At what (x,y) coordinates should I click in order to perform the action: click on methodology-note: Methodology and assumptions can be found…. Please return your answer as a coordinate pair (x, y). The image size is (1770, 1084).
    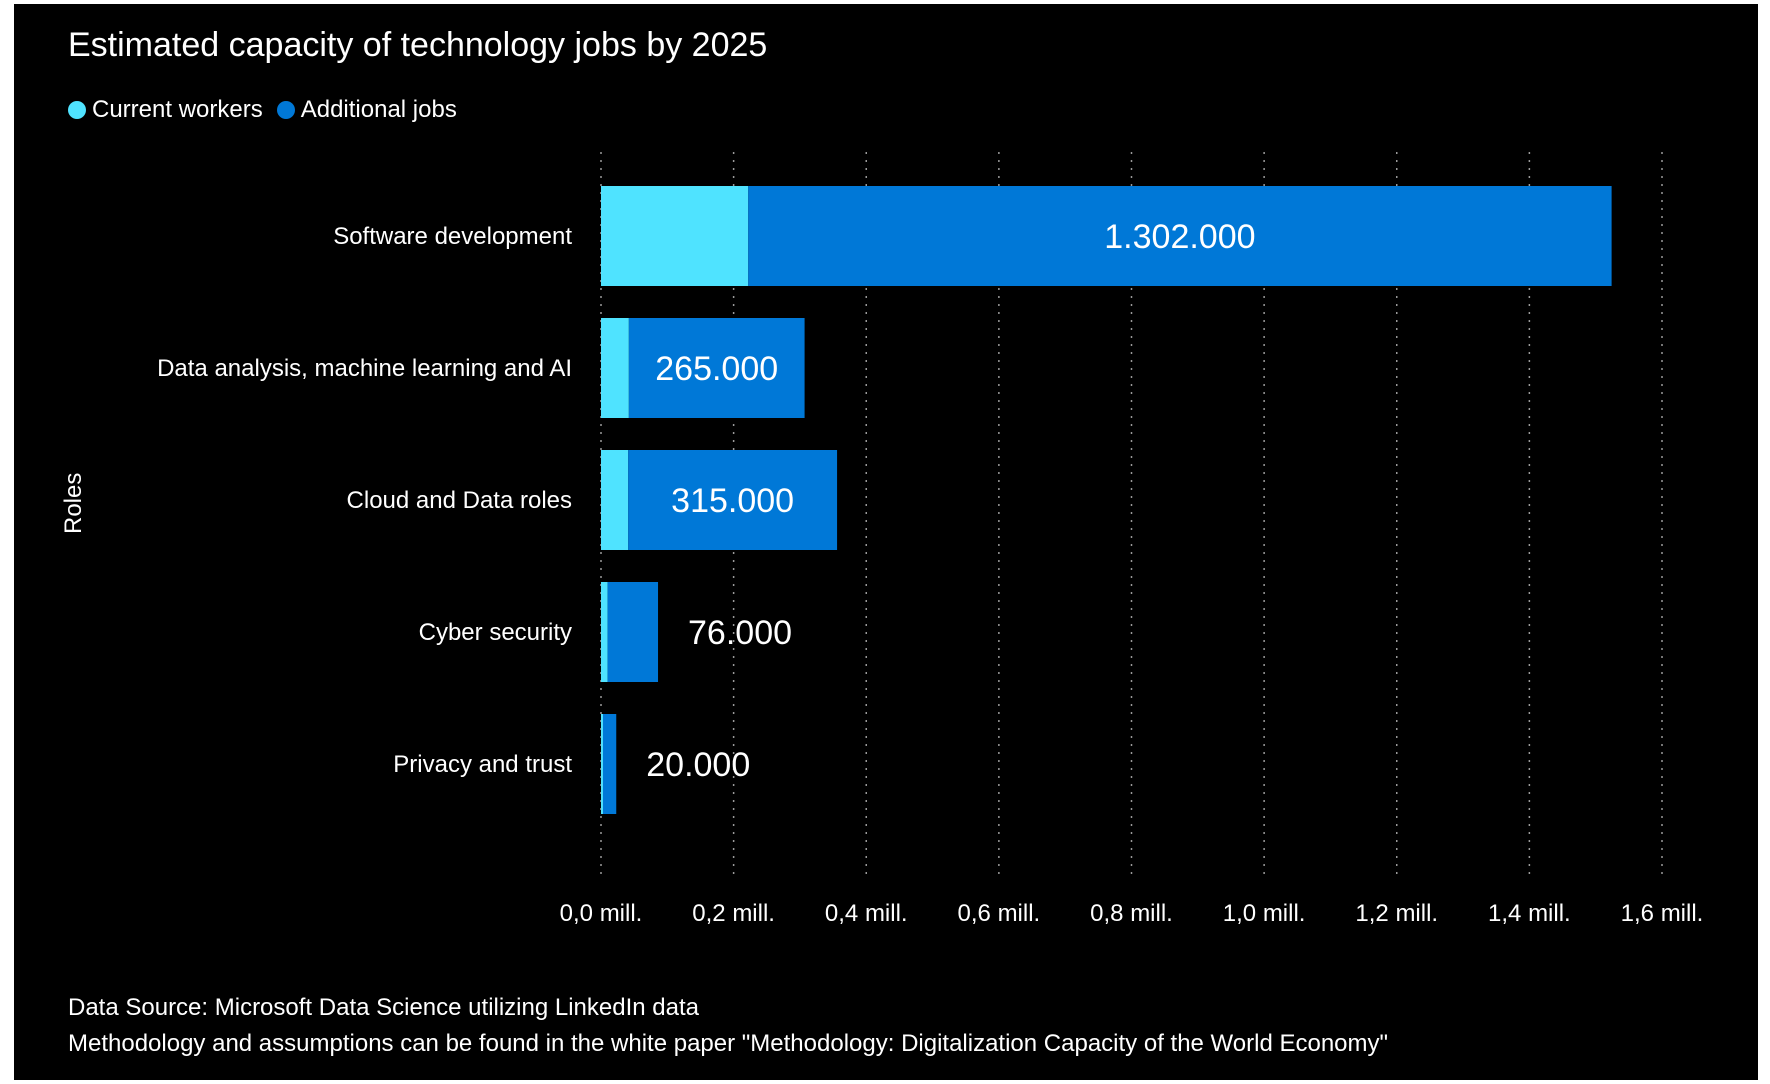
    Looking at the image, I should click on (728, 1043).